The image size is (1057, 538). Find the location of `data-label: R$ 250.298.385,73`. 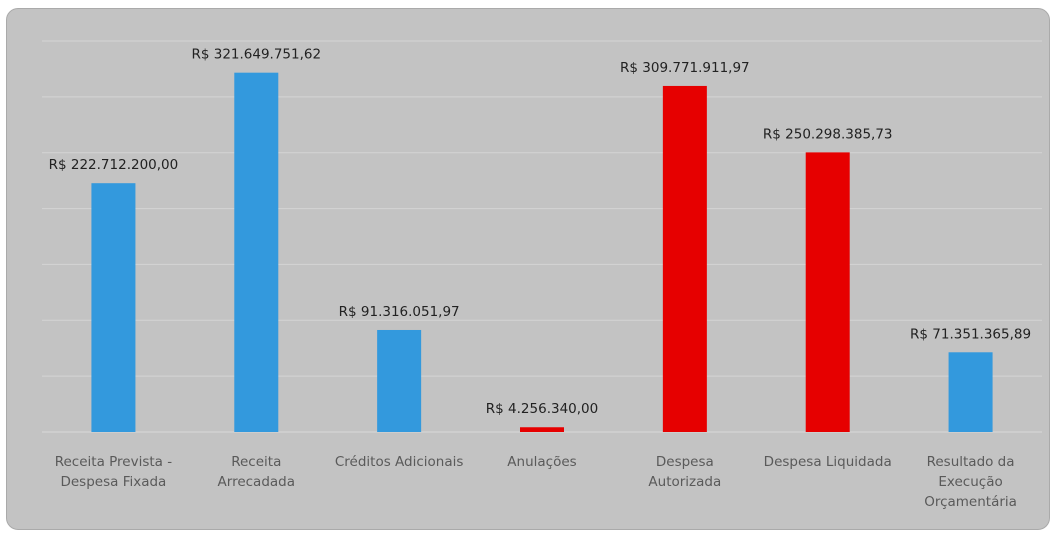

data-label: R$ 250.298.385,73 is located at coordinates (828, 134).